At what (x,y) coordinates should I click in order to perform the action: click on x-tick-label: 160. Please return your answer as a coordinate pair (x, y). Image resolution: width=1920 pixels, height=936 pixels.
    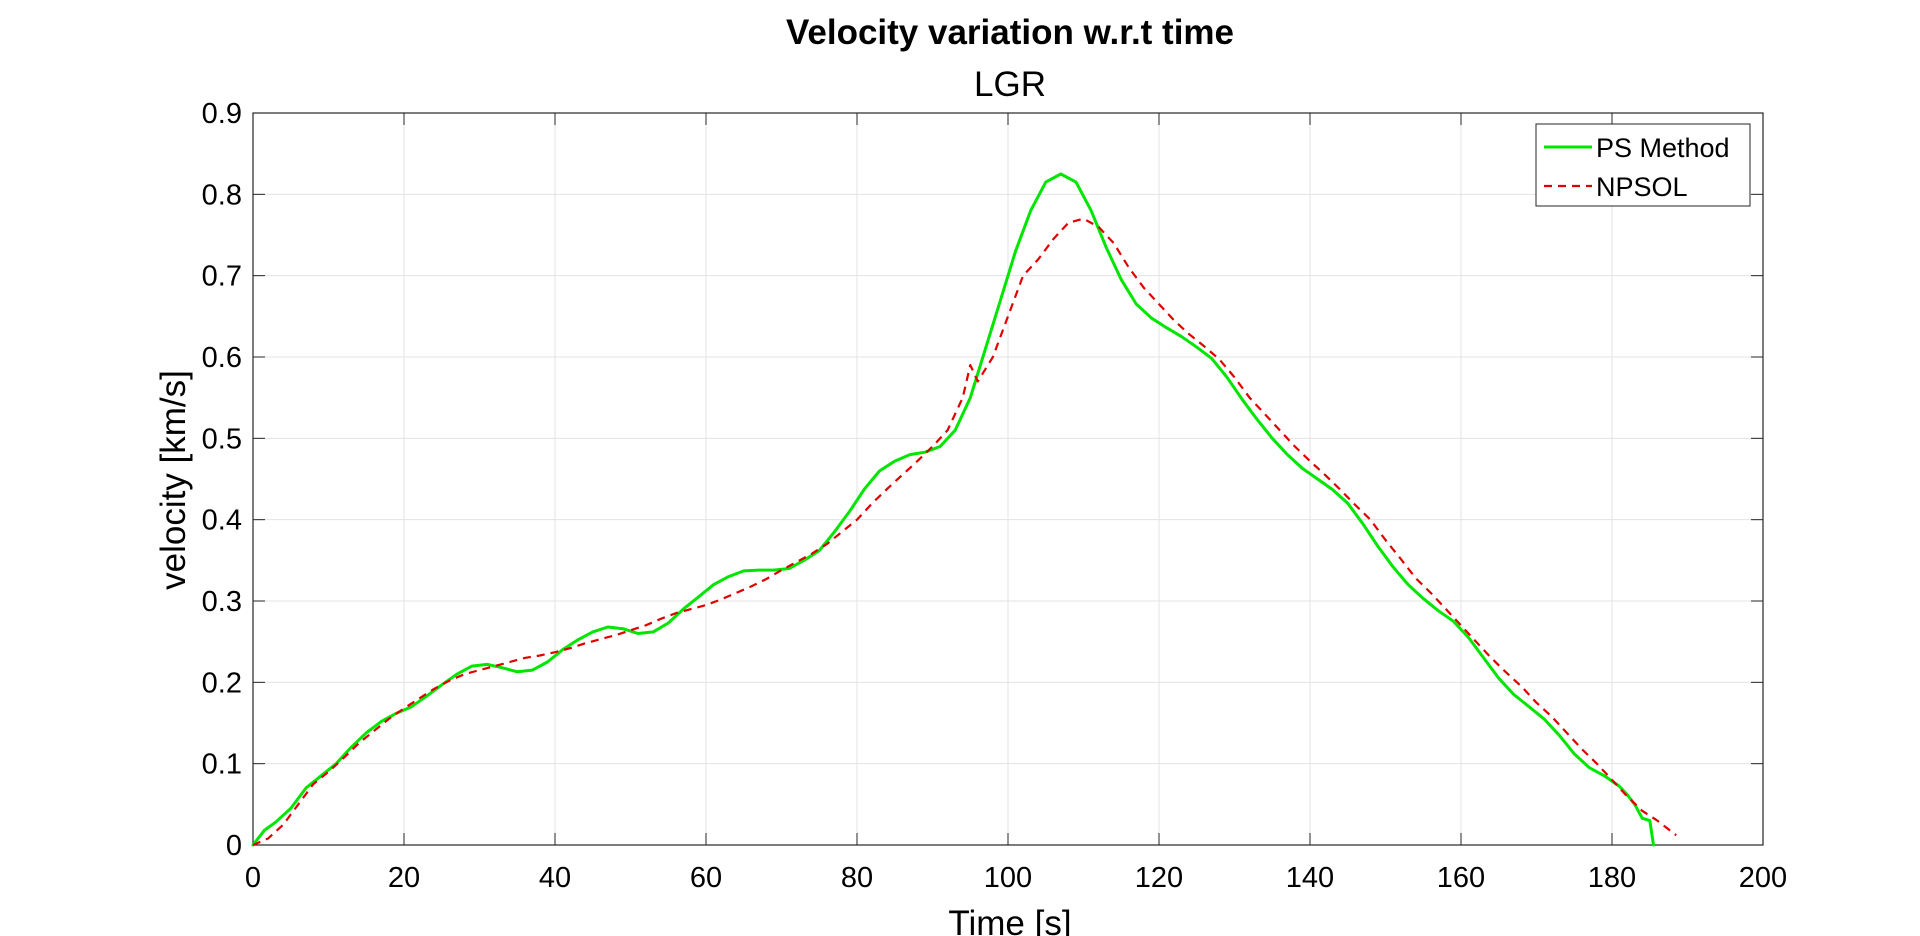
    Looking at the image, I should click on (1461, 878).